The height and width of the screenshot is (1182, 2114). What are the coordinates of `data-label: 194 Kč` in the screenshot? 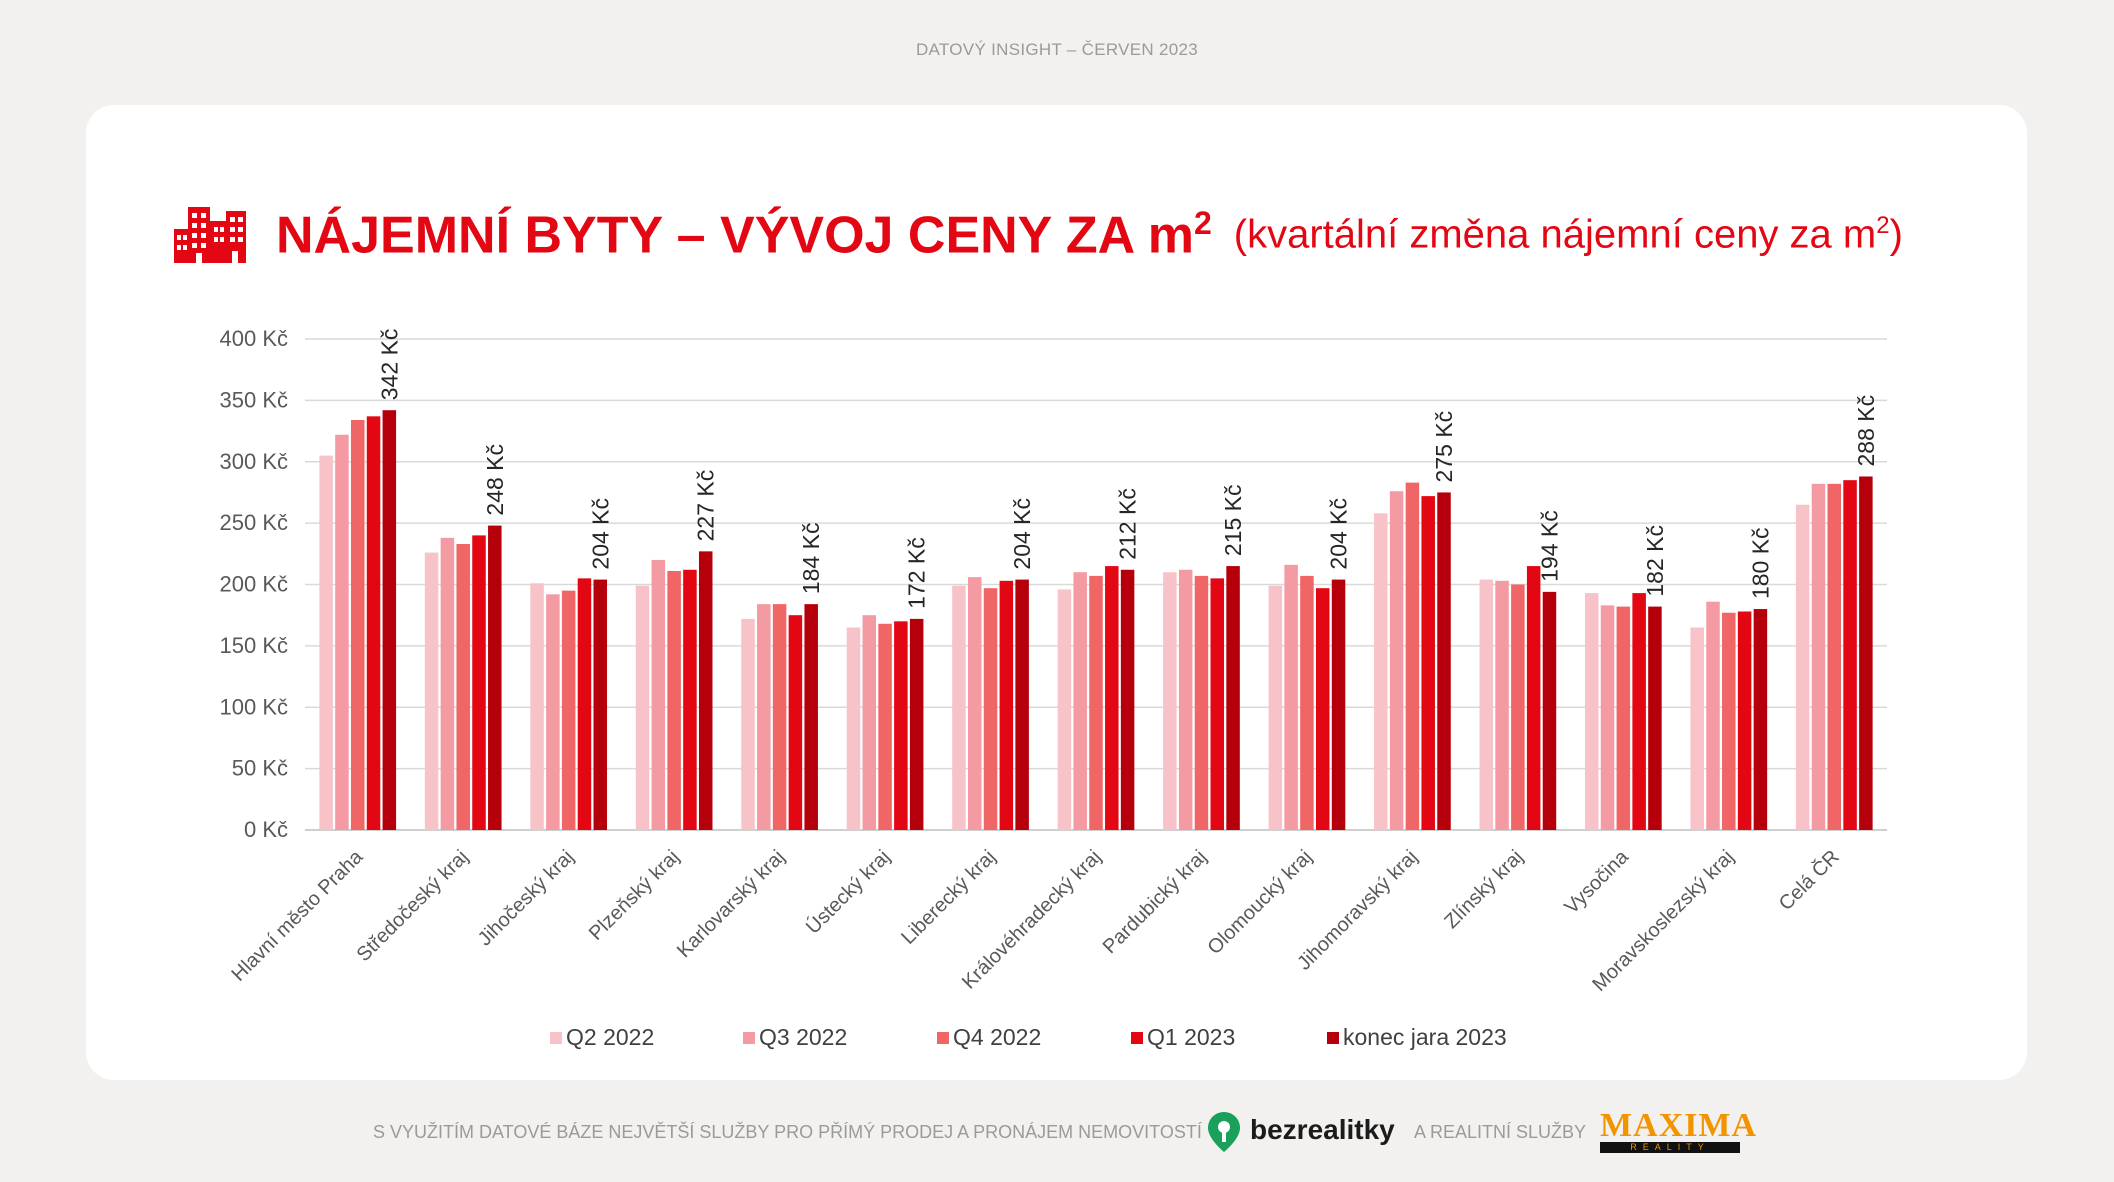 It's located at (1549, 546).